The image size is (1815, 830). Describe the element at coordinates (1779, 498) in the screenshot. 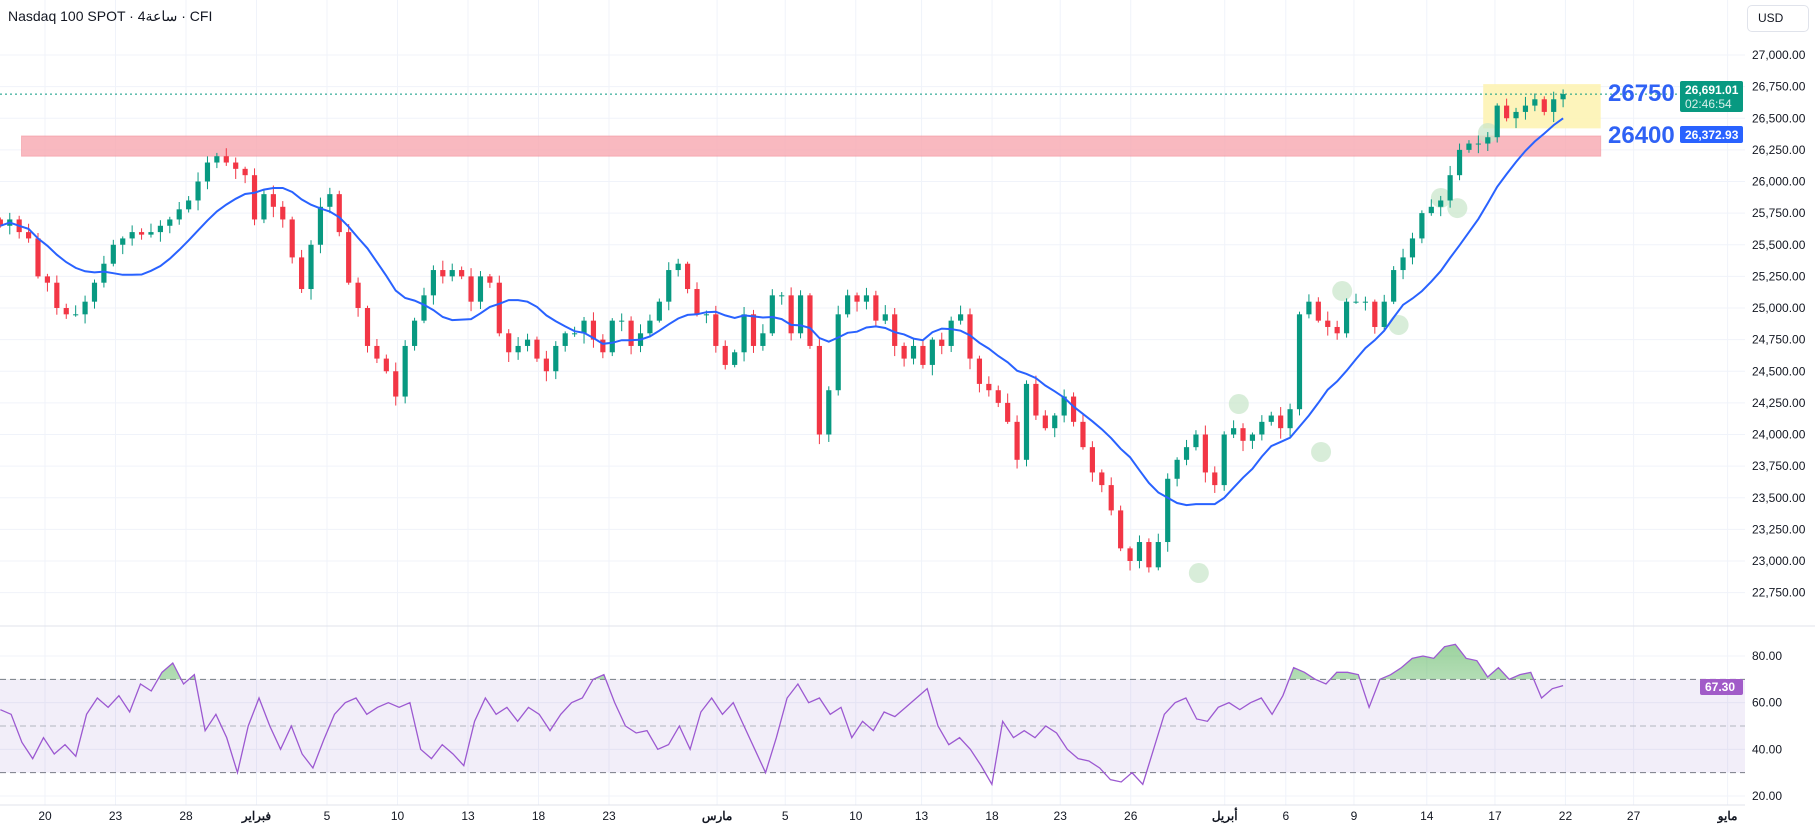

I see `price-tick-label: 23,500.00` at that location.